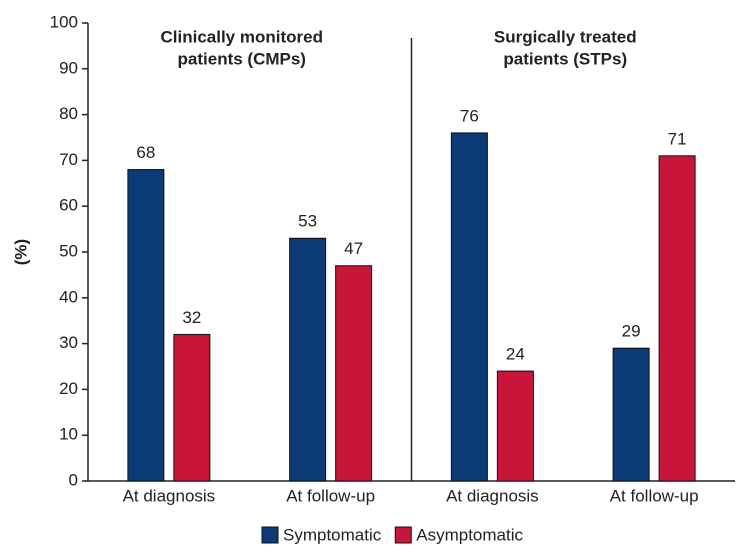  What do you see at coordinates (242, 36) in the screenshot?
I see `panel-title: Clinically monitored` at bounding box center [242, 36].